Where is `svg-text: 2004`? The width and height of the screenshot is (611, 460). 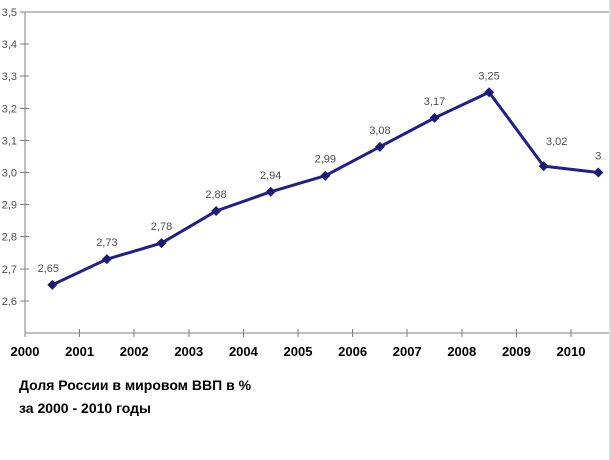
svg-text: 2004 is located at coordinates (244, 351).